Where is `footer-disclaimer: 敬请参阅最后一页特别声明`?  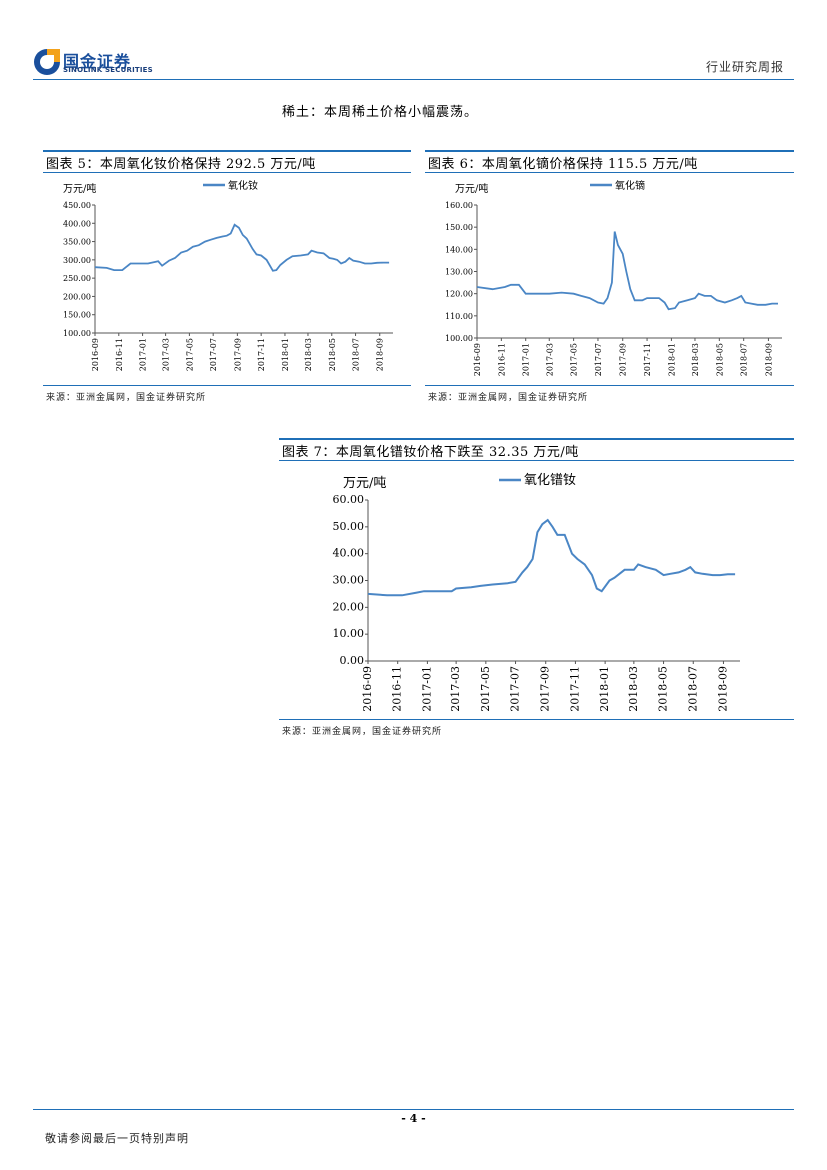 footer-disclaimer: 敬请参阅最后一页特别声明 is located at coordinates (117, 1138).